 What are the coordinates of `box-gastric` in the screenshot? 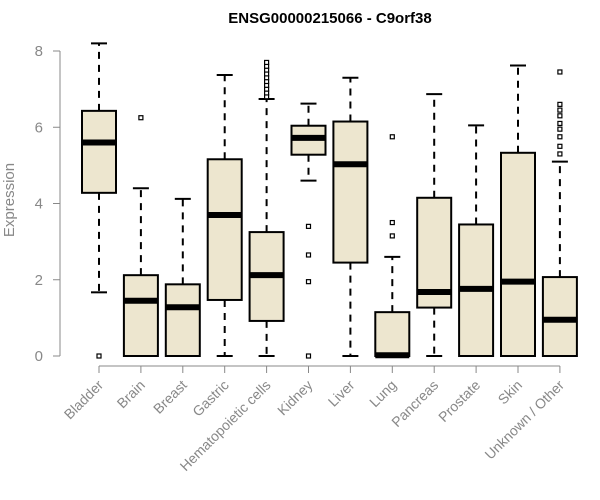 It's located at (224, 215).